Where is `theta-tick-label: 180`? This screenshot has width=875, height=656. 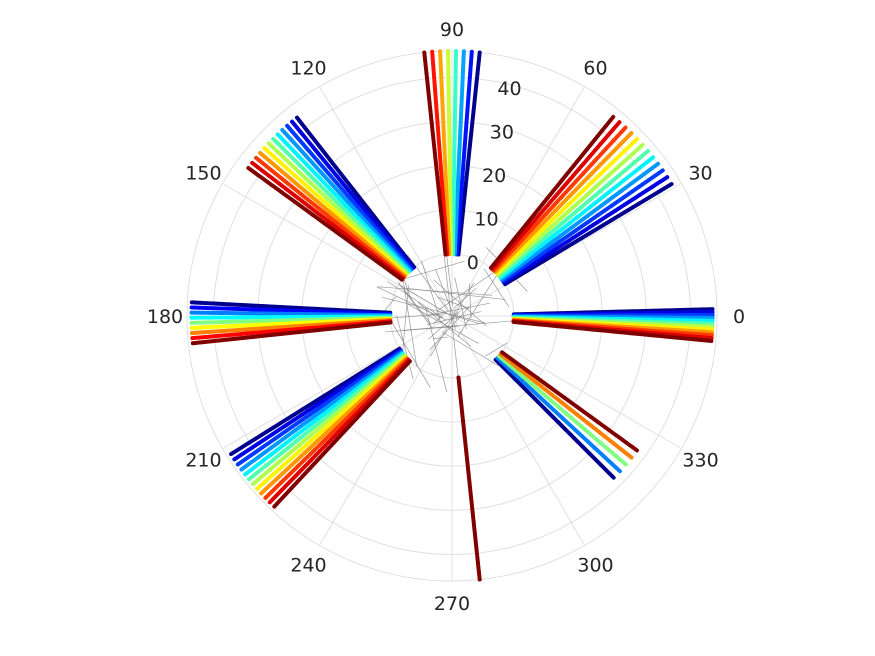 theta-tick-label: 180 is located at coordinates (165, 317).